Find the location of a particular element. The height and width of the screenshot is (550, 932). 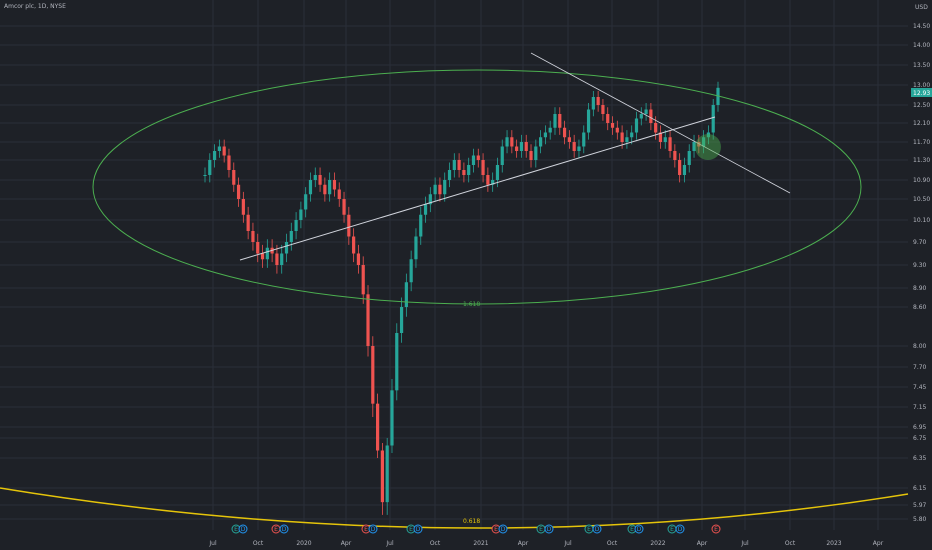

price-tick-label: 6.15 is located at coordinates (920, 488).